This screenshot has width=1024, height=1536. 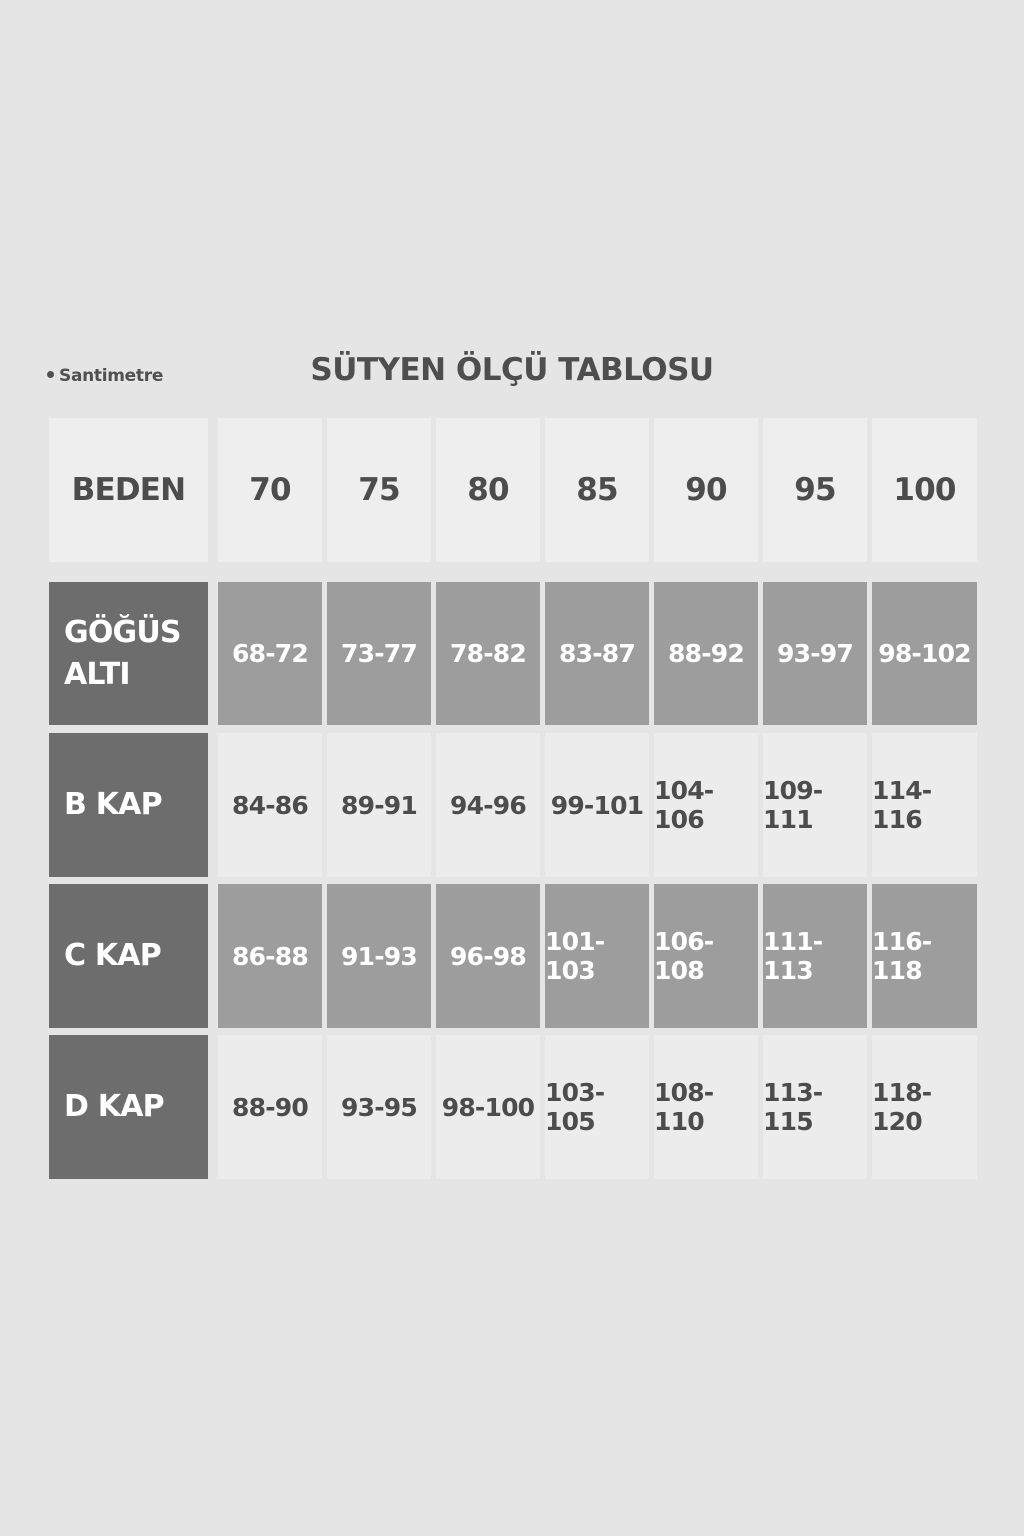 I want to click on table-cell: 98-102, so click(x=924, y=653).